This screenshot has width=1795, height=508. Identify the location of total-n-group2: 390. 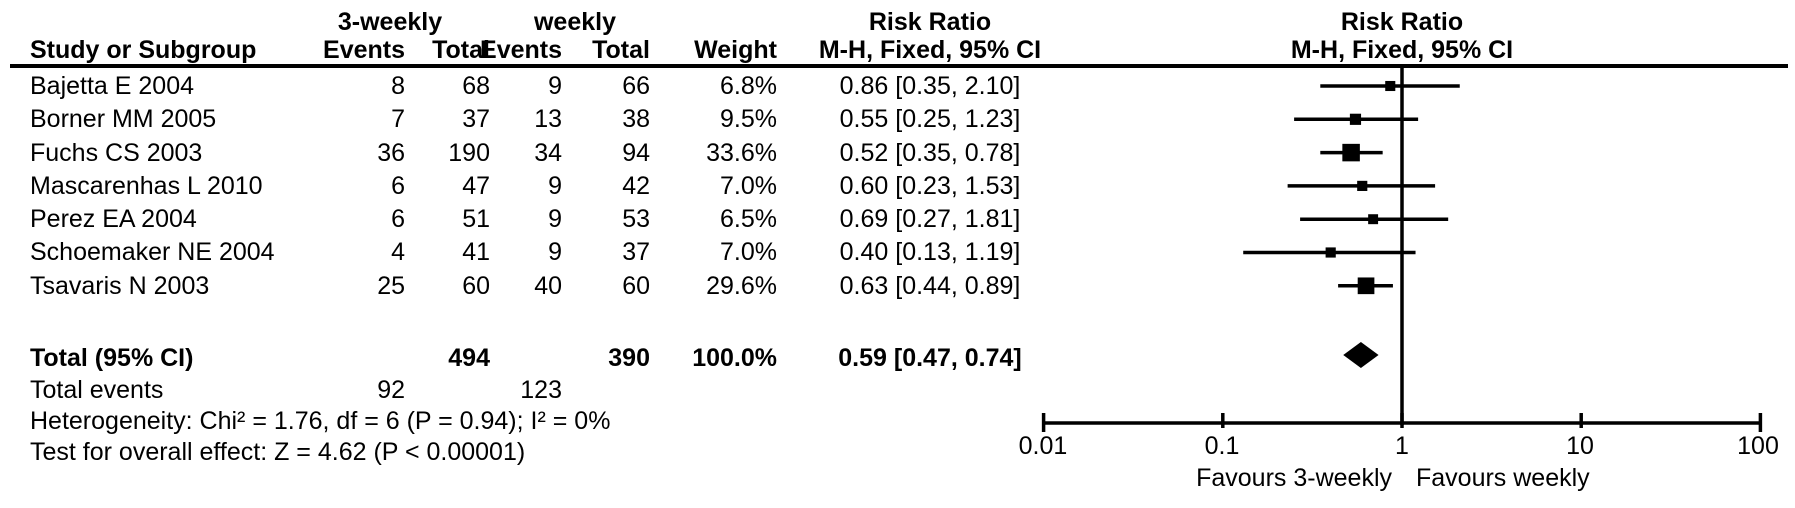
(629, 358).